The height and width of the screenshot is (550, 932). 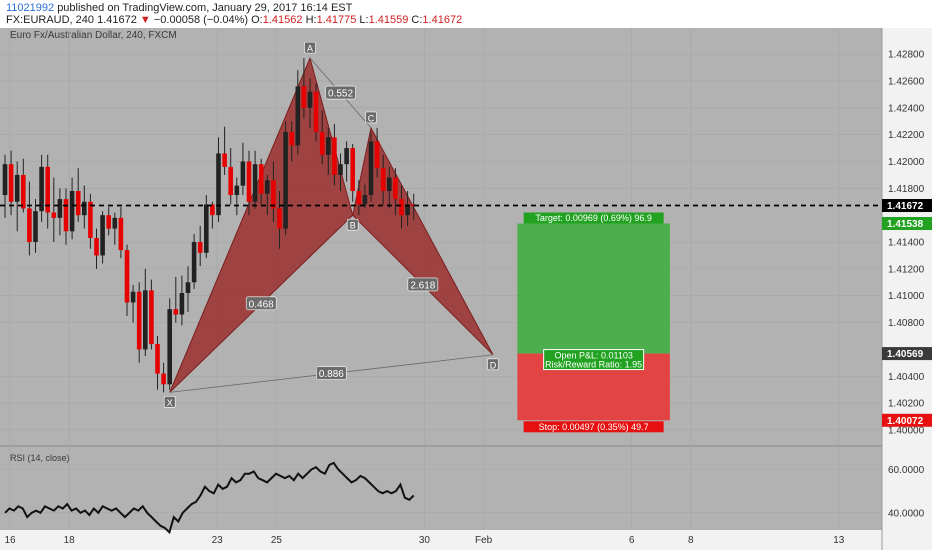 What do you see at coordinates (906, 377) in the screenshot?
I see `price-tick-label: 1.40400` at bounding box center [906, 377].